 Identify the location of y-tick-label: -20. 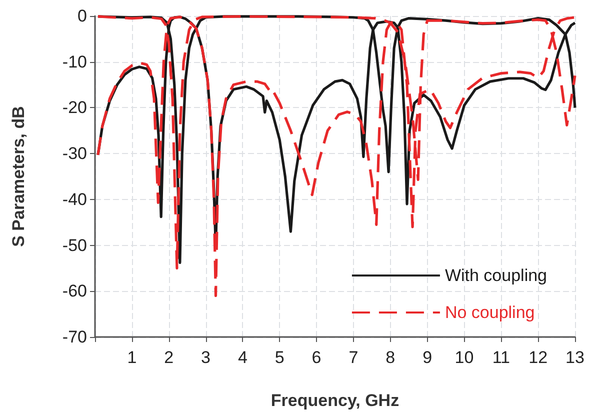
(74, 108).